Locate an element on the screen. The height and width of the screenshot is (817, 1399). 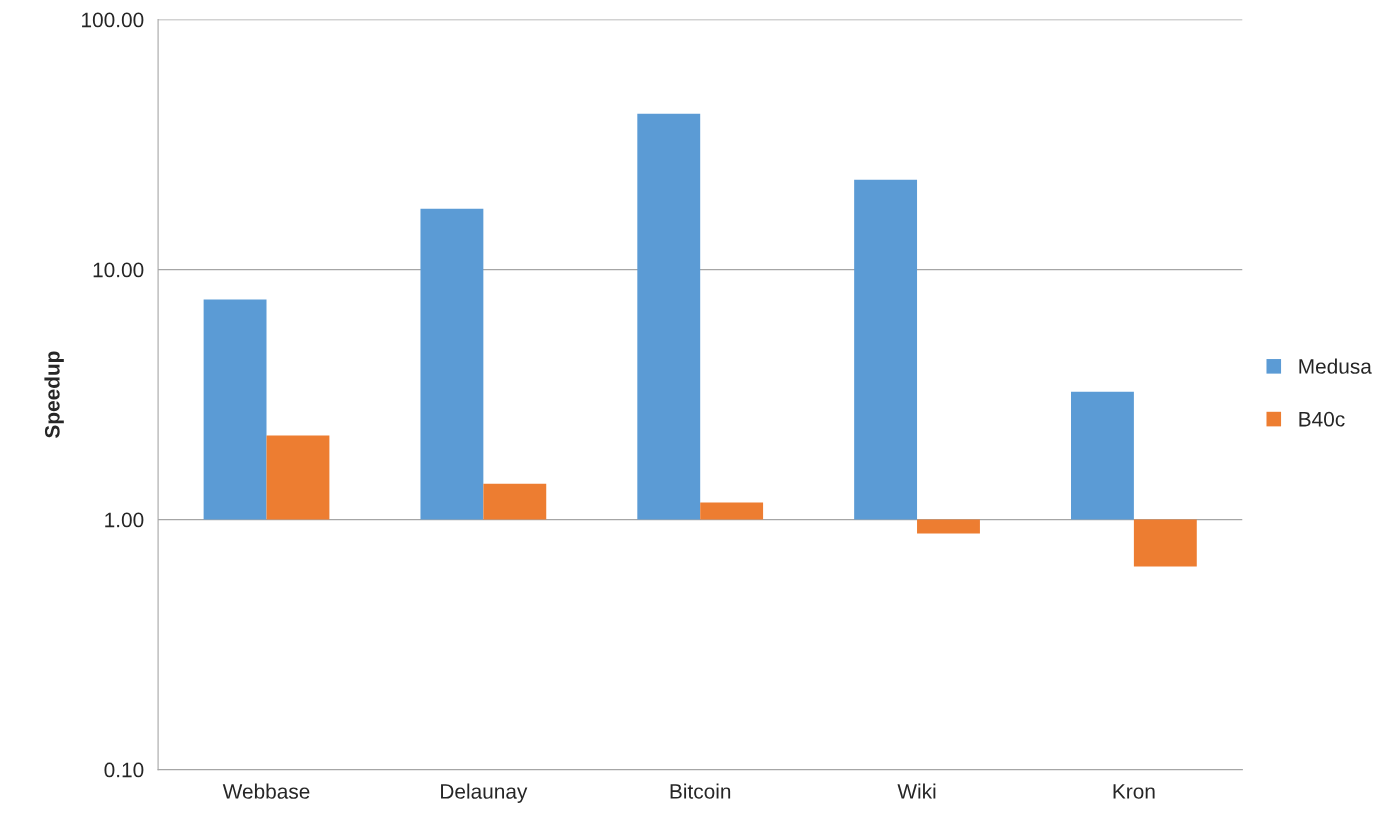
y-tick-label: 1.00 is located at coordinates (124, 520).